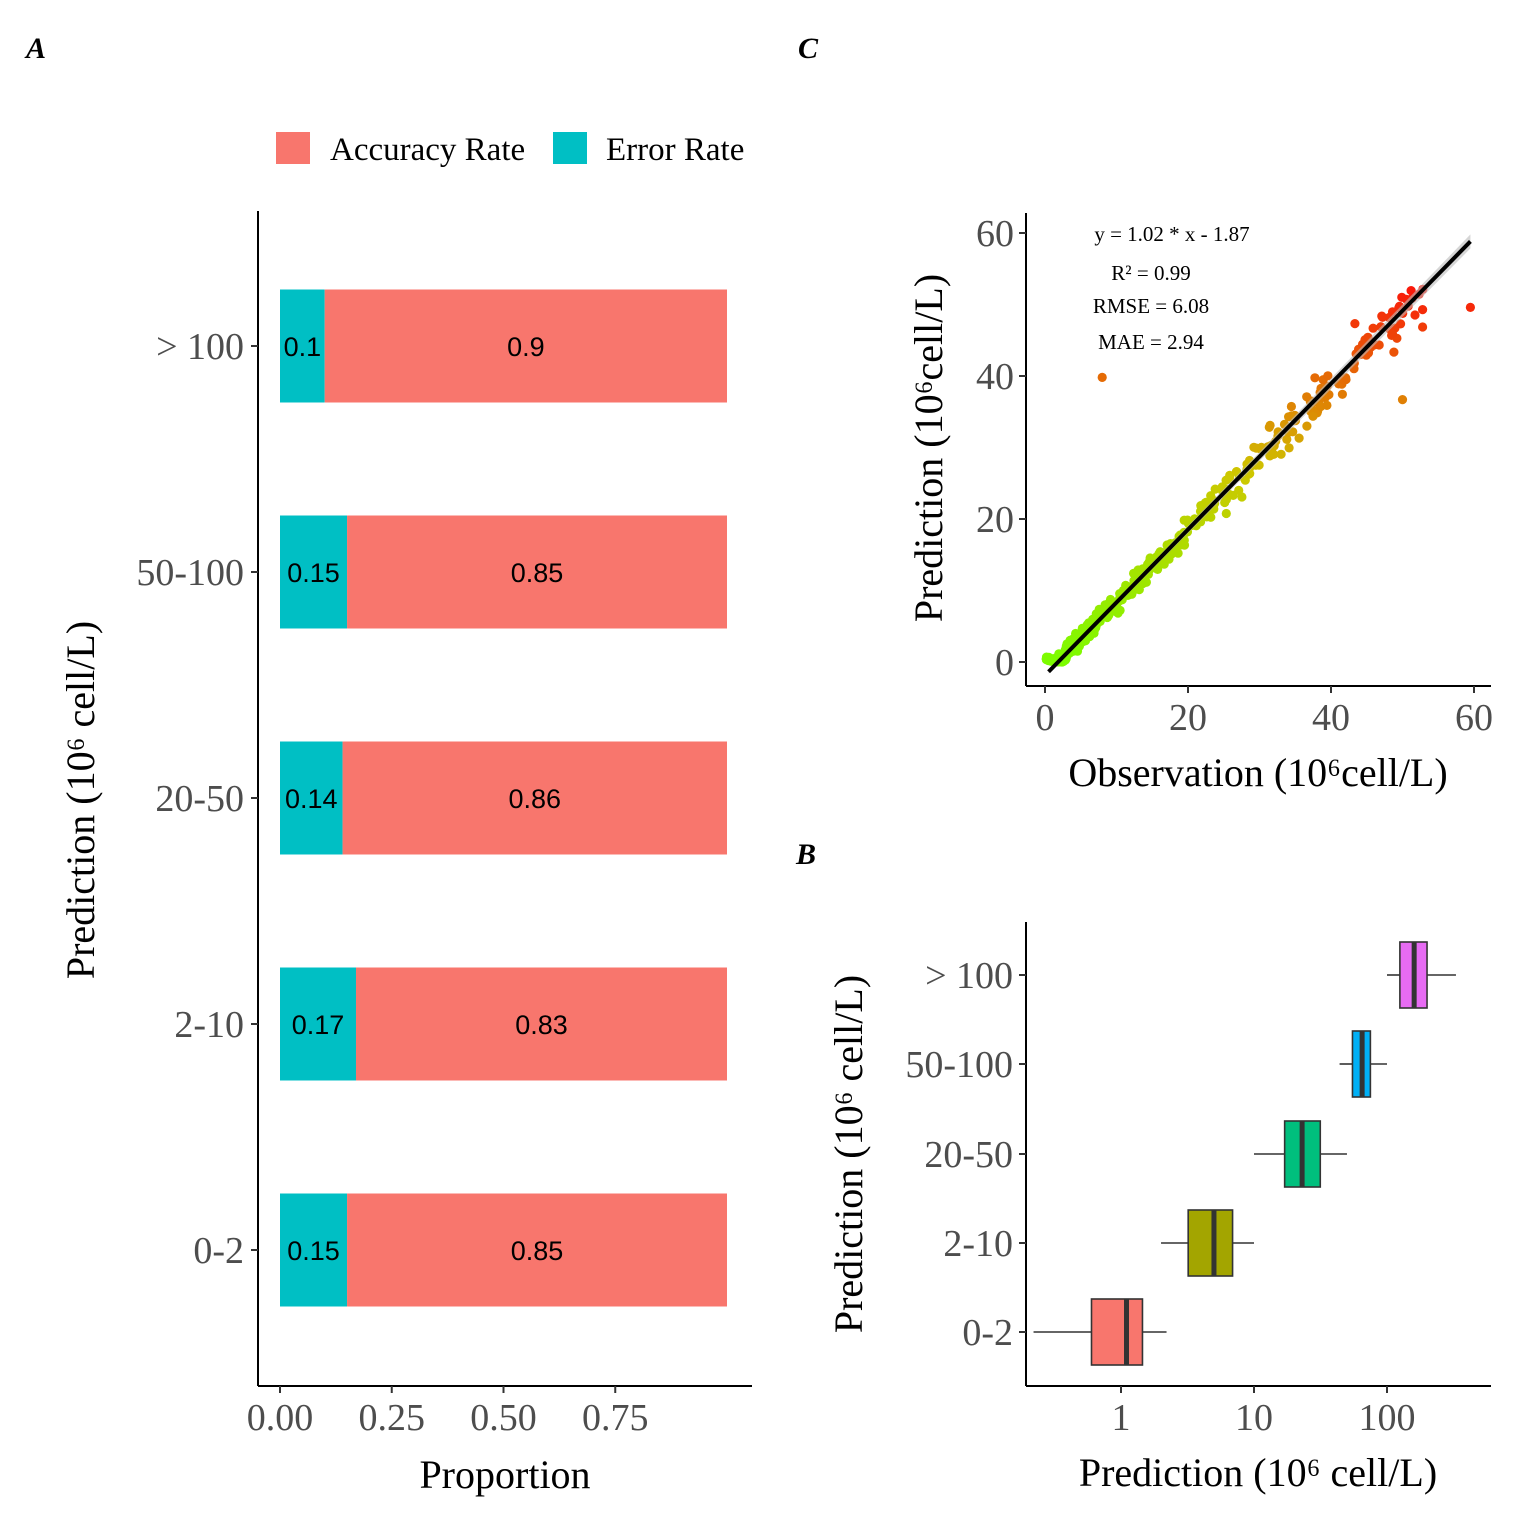  What do you see at coordinates (928, 448) in the screenshot?
I see `panel-c-y-axis-title: Prediction (10⁶cell/L)` at bounding box center [928, 448].